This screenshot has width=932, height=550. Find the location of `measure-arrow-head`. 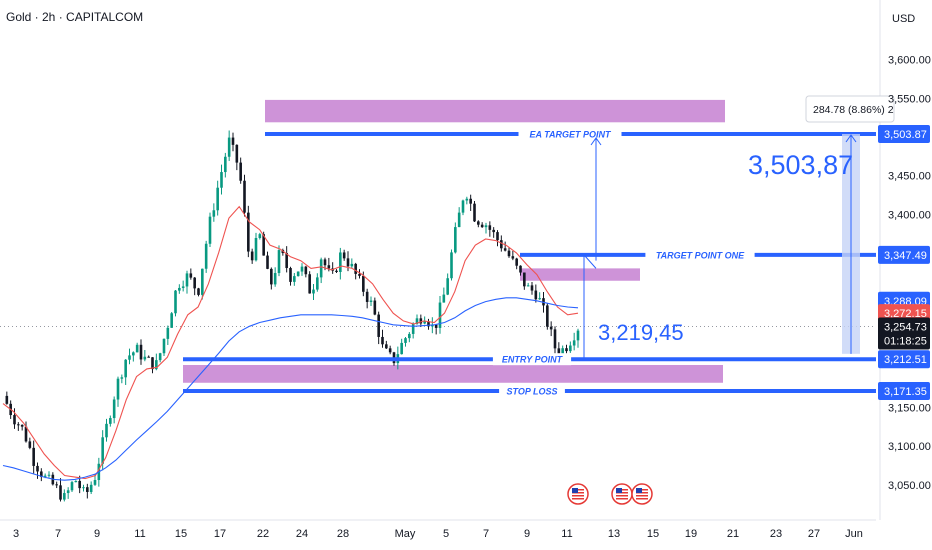

measure-arrow-head is located at coordinates (851, 138).